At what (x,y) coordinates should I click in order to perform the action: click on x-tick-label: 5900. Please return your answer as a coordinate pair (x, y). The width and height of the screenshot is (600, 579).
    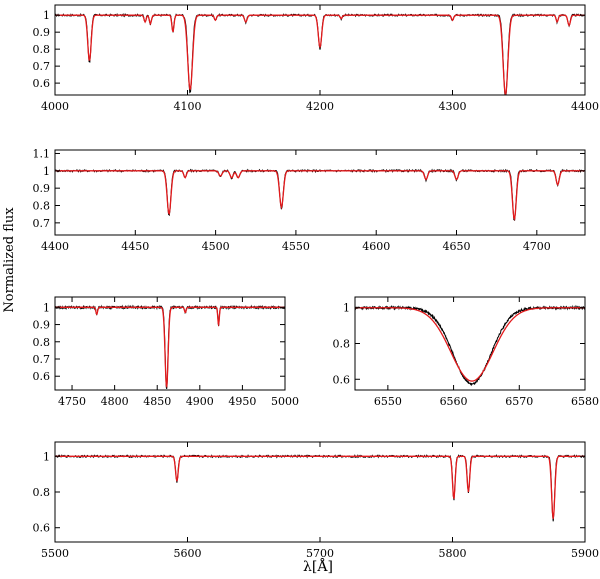
    Looking at the image, I should click on (585, 553).